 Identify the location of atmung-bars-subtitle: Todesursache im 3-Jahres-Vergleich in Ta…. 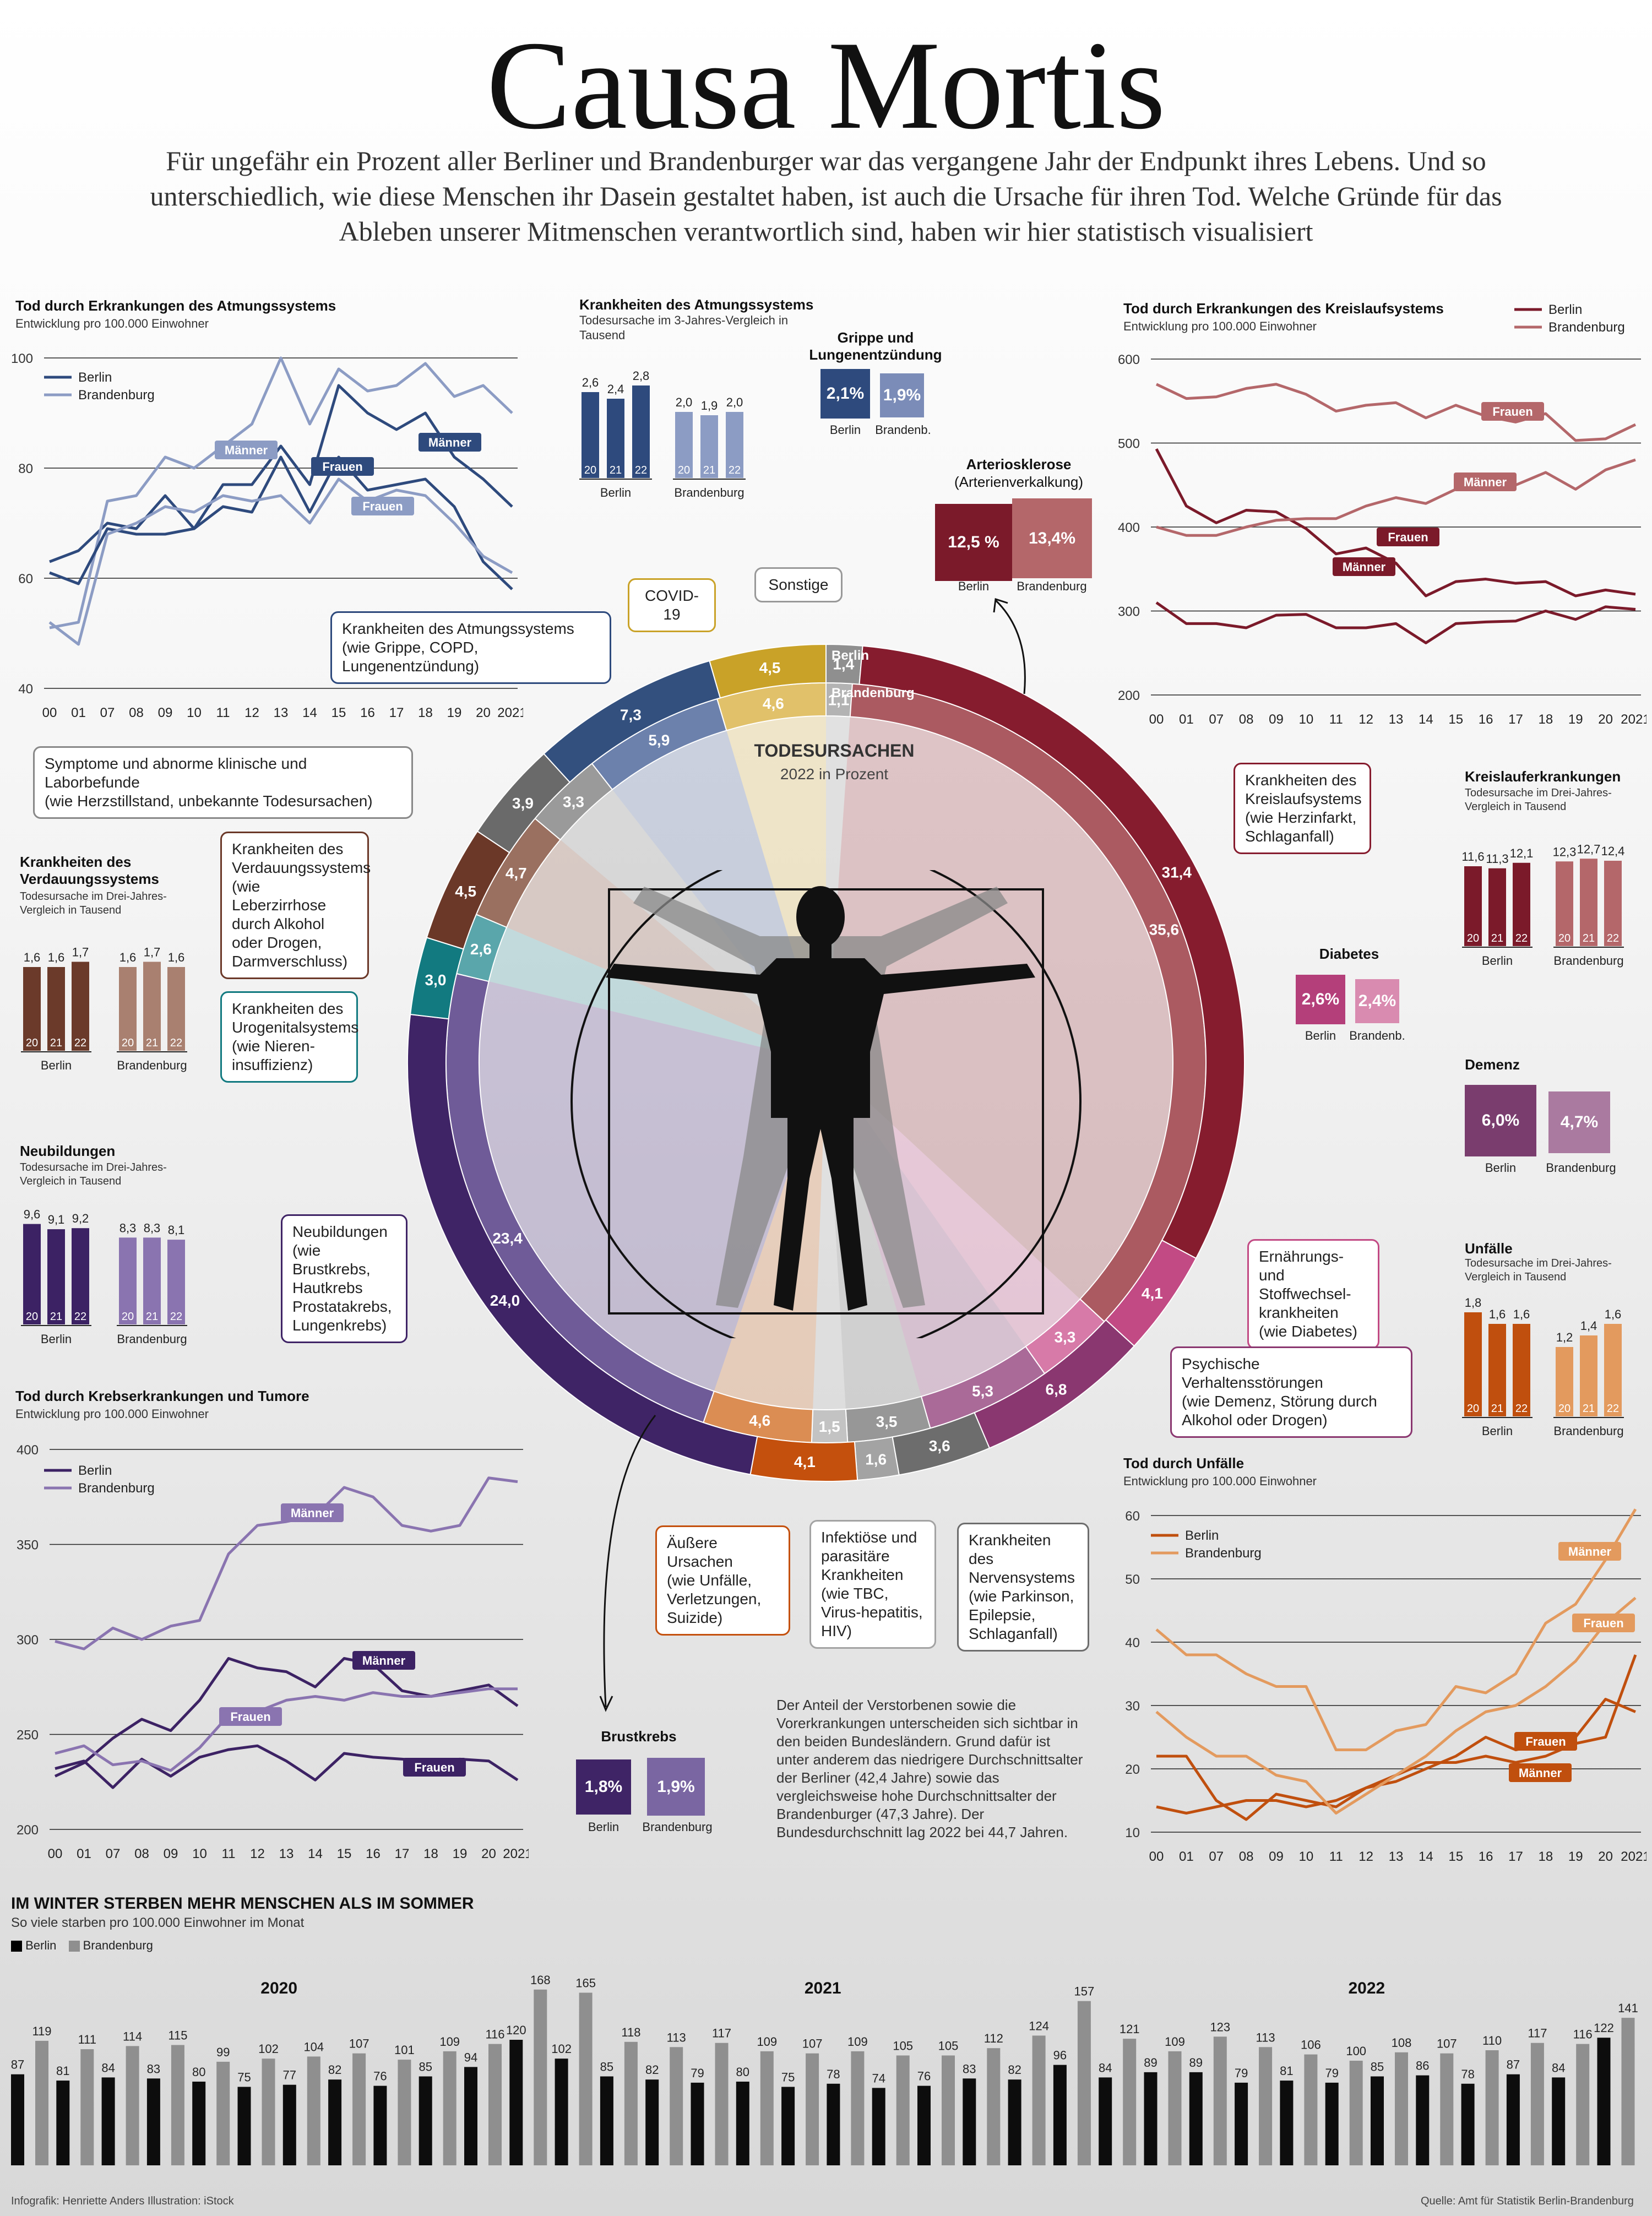
(684, 327).